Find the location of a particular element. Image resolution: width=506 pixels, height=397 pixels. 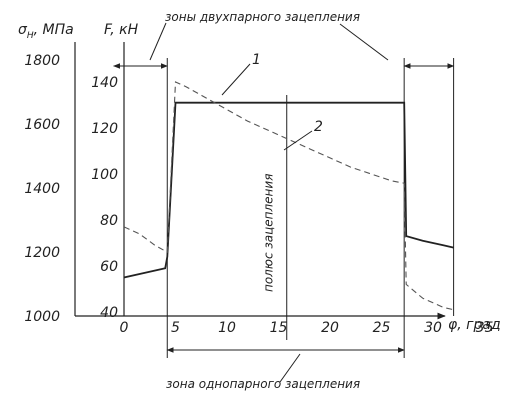

force-tick-label: 100 is located at coordinates (104, 175).